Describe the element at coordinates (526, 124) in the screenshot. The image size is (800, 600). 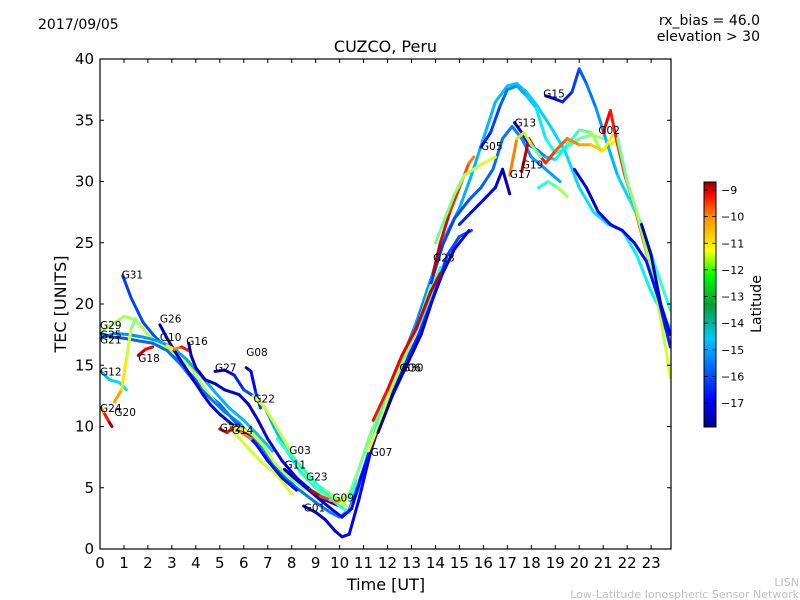
I see `satellite-label-g13: G13` at that location.